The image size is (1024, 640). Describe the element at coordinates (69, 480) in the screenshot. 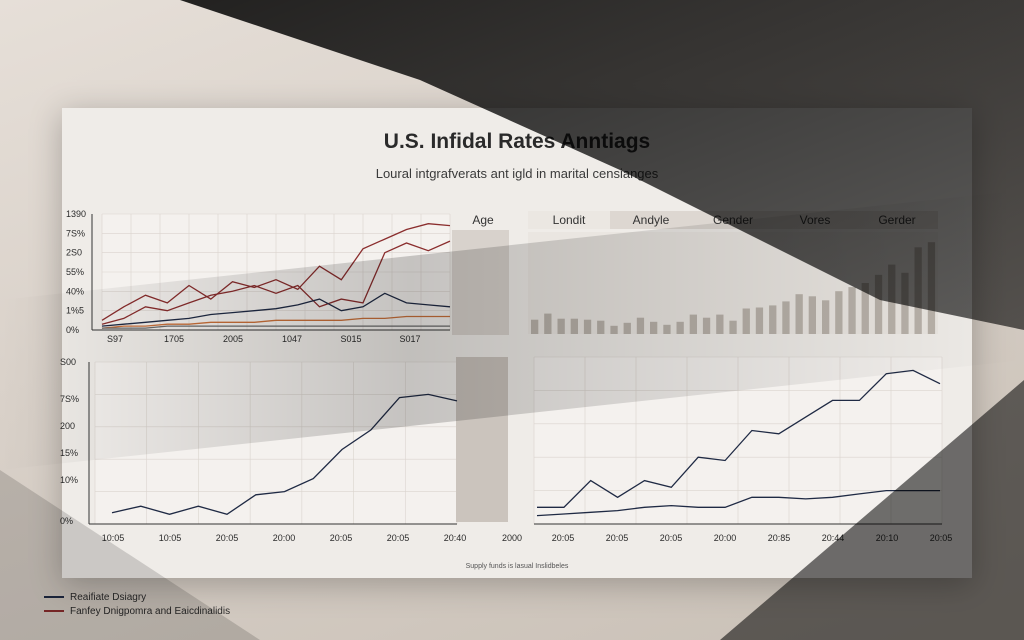

I see `y-tick-label: 10%` at that location.